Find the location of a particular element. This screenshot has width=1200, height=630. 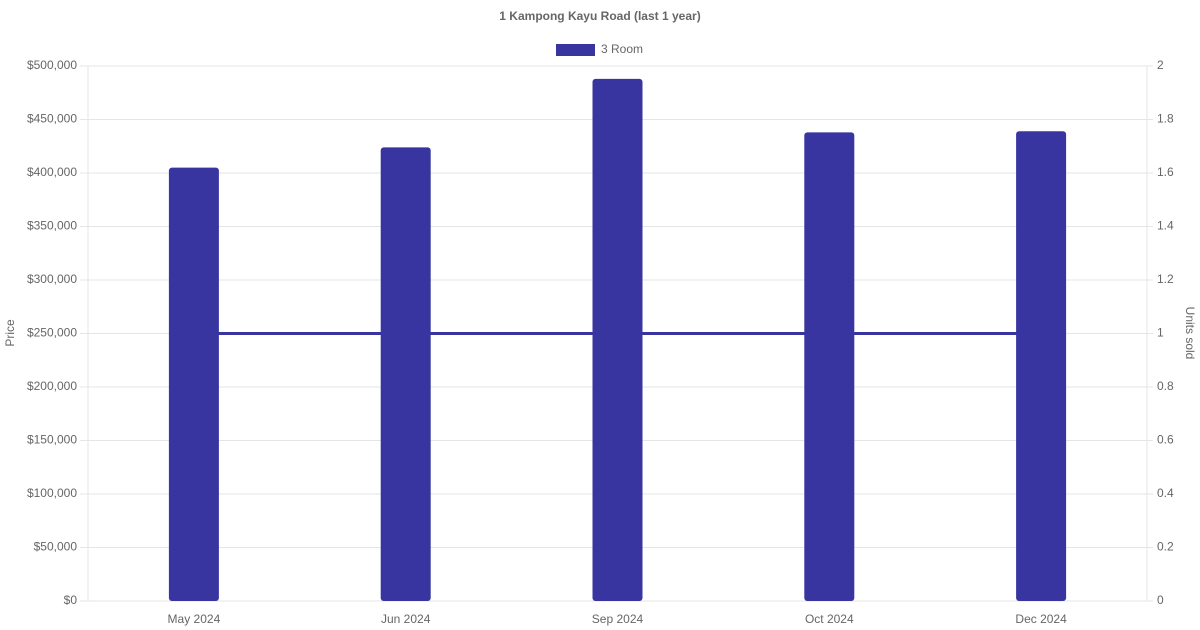

x-tick-label: Dec 2024 is located at coordinates (1041, 619).